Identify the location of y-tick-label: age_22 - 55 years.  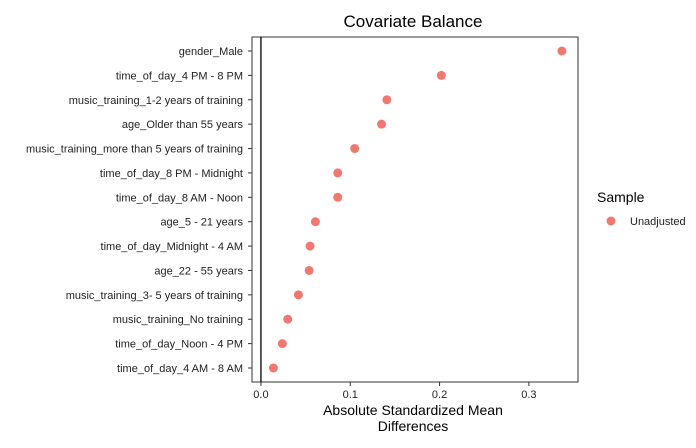
(198, 271).